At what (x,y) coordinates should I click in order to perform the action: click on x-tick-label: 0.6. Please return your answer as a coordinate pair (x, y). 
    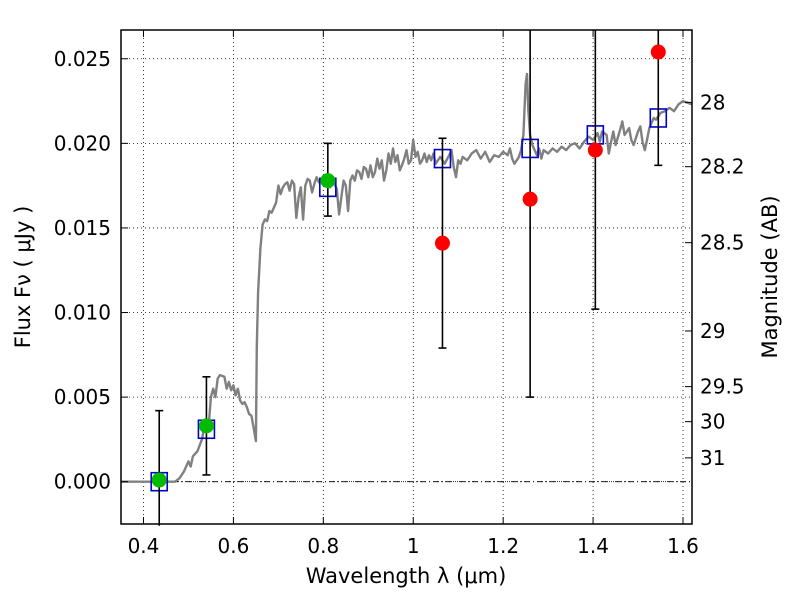
    Looking at the image, I should click on (233, 546).